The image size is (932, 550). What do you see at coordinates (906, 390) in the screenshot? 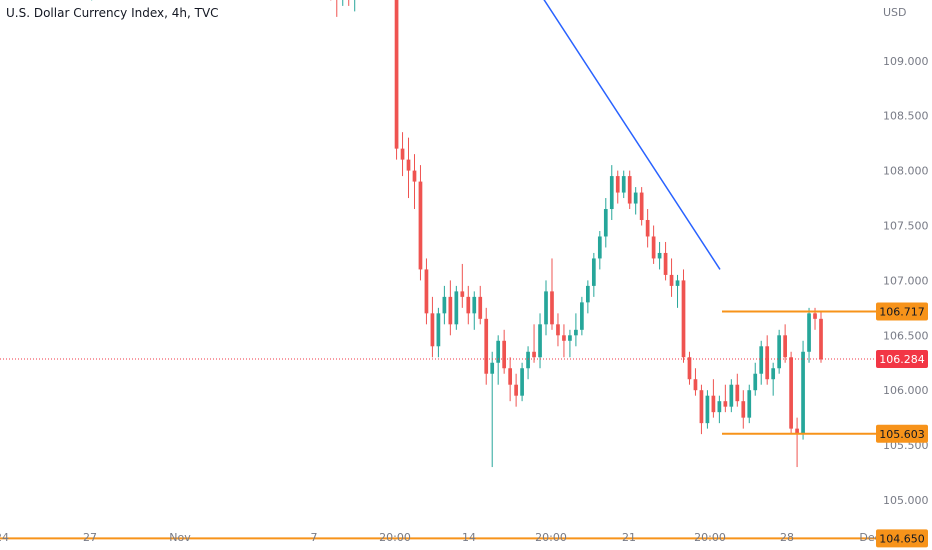
I see `price-tick-label-1: 106.000` at bounding box center [906, 390].